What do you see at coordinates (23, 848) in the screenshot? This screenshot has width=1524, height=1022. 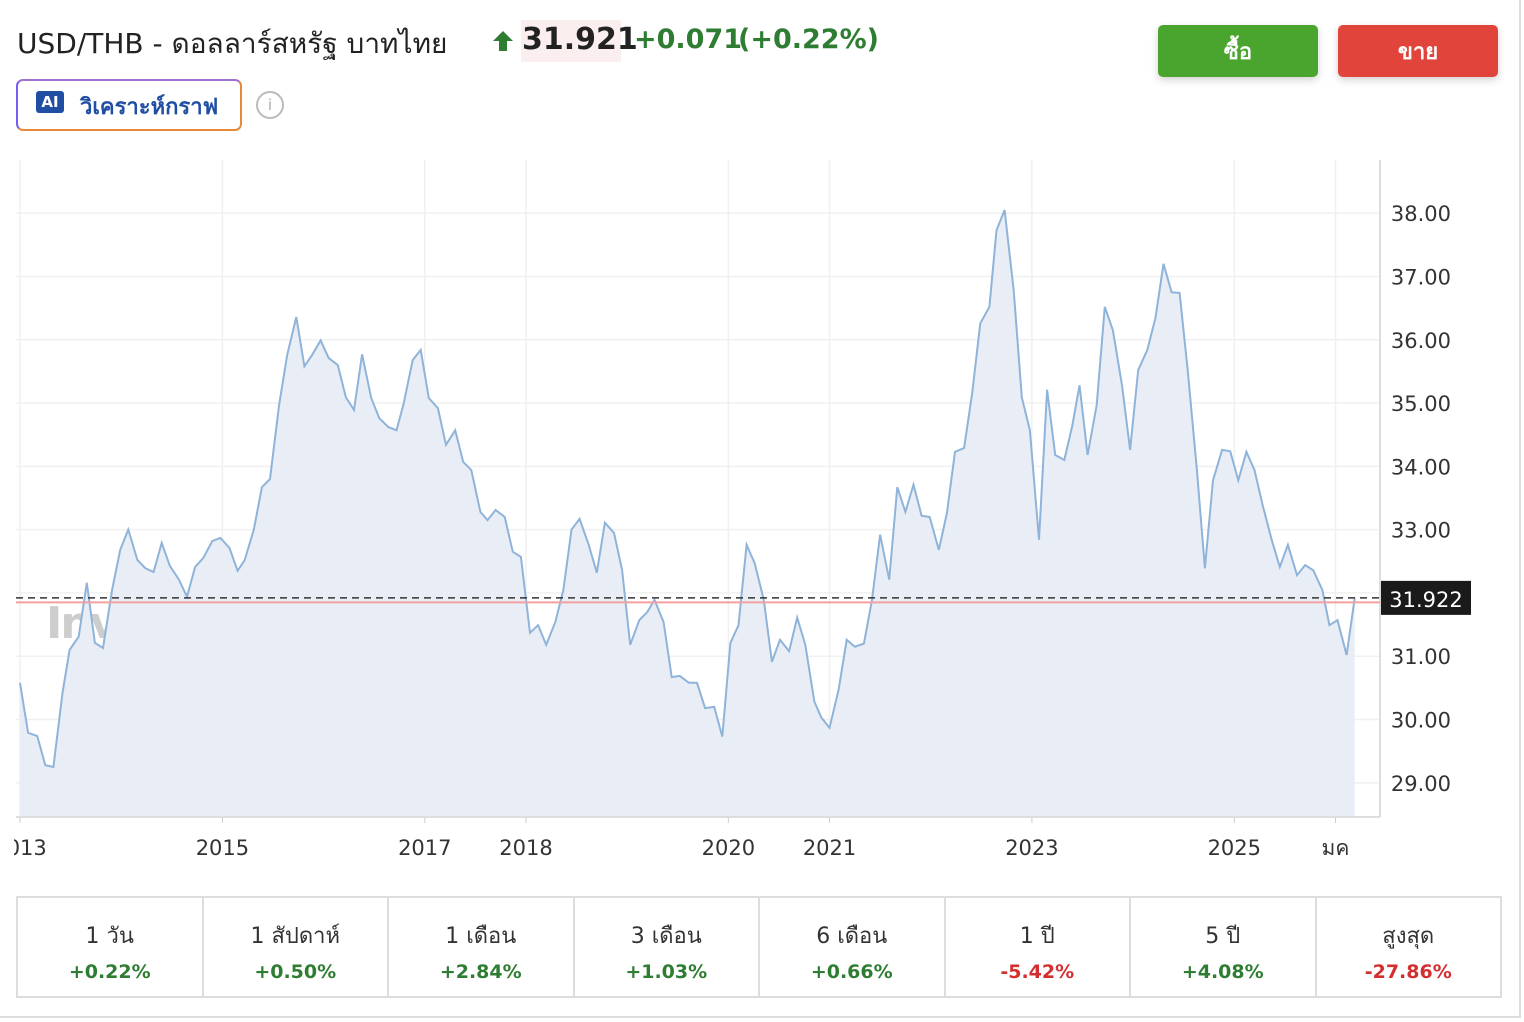 I see `x-tick-label: 2013` at bounding box center [23, 848].